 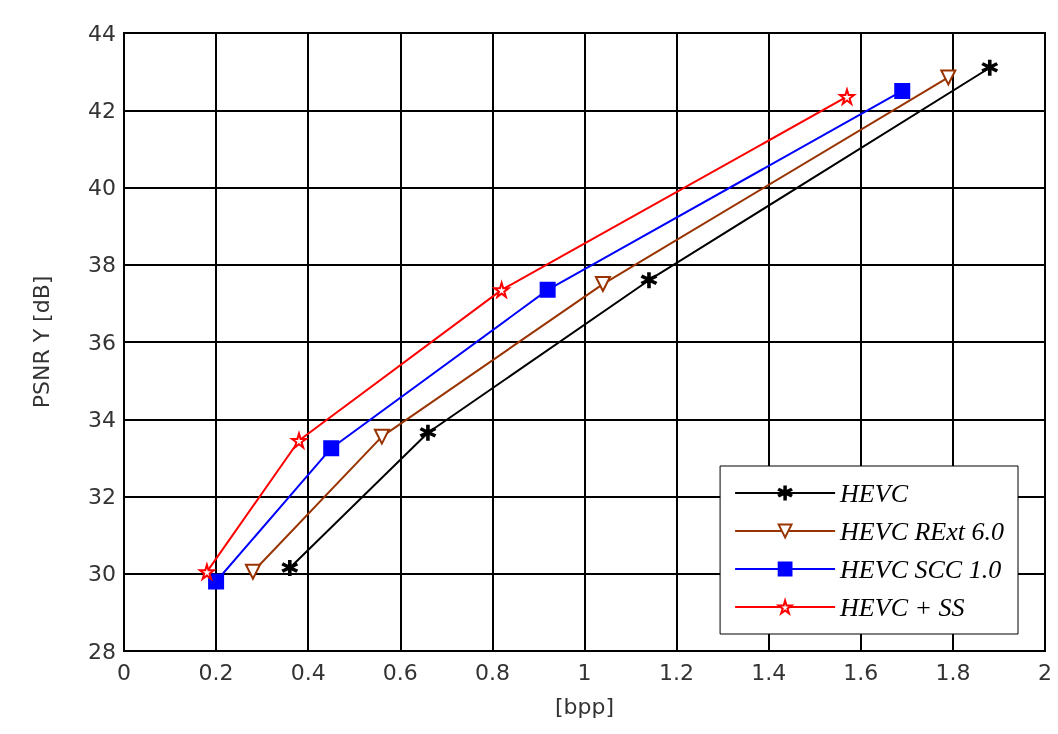 I want to click on legend-label: HEVC, so click(x=874, y=493).